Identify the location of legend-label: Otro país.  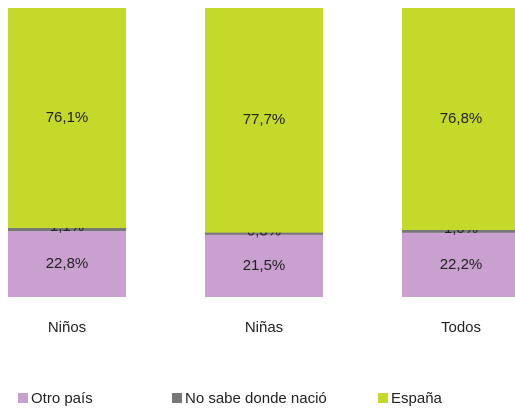
(62, 398).